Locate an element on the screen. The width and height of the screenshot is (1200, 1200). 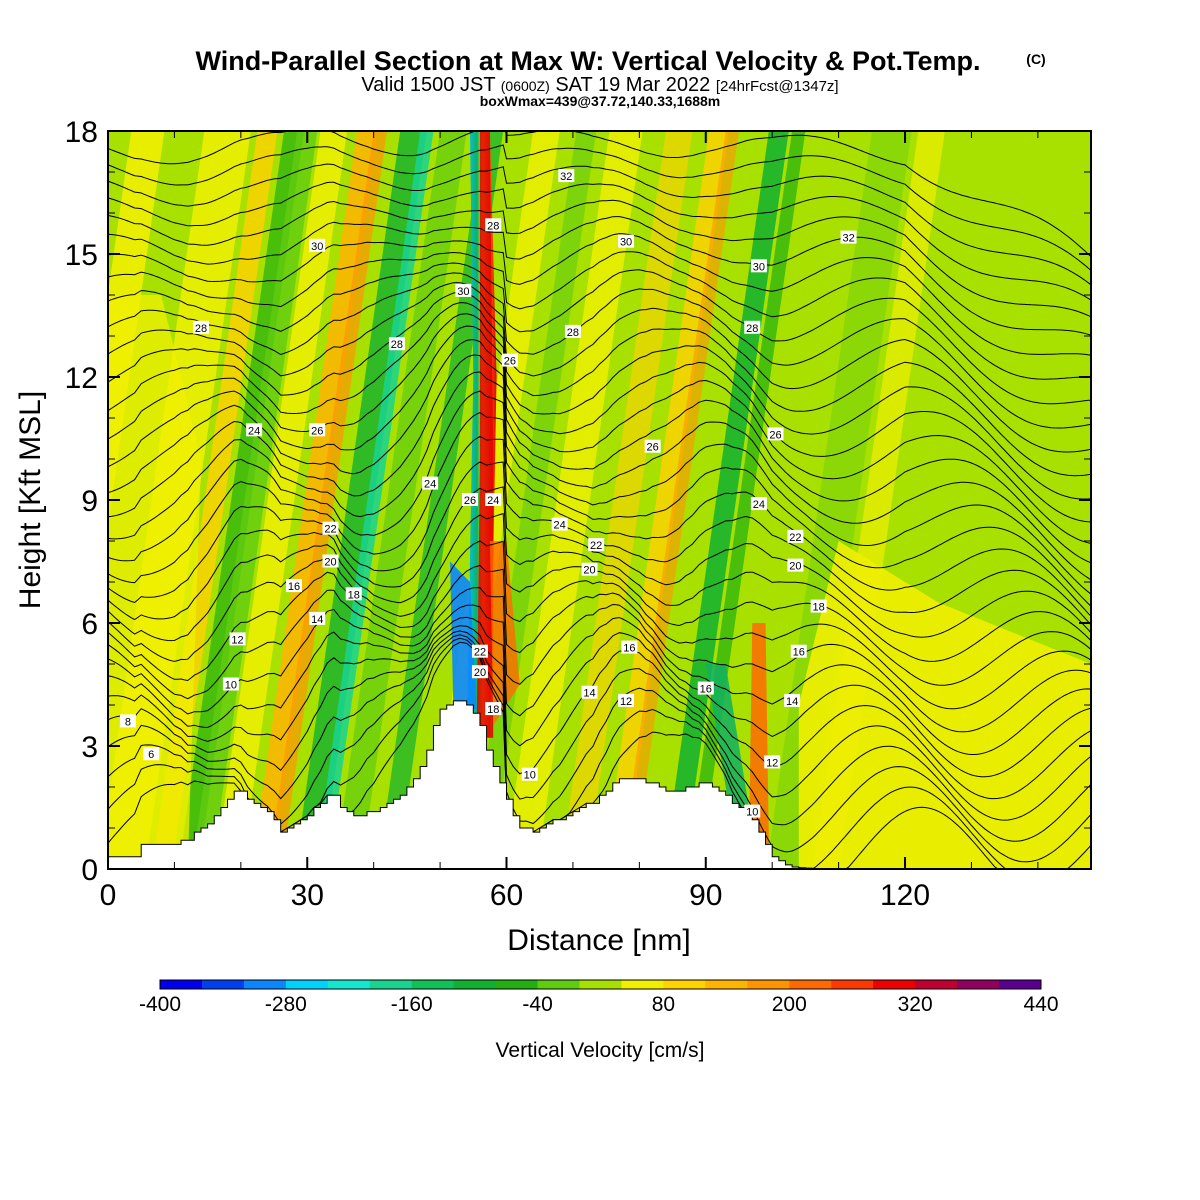
x-axis-label: Distance [nm] is located at coordinates (598, 940).